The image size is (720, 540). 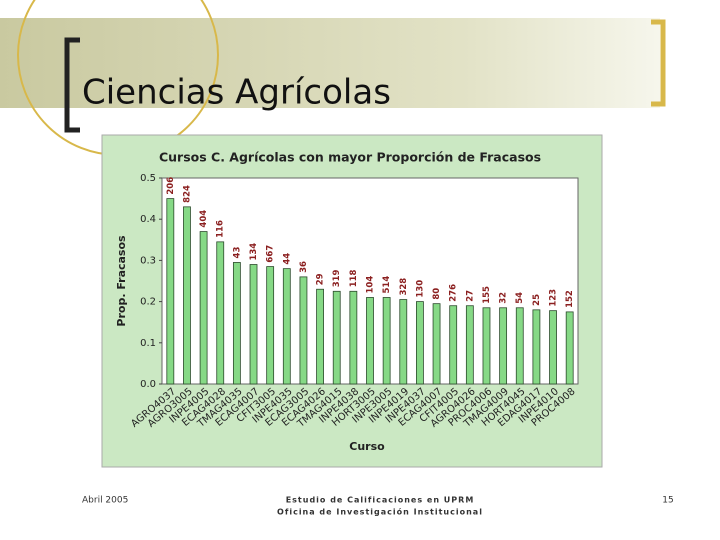 What do you see at coordinates (570, 299) in the screenshot?
I see `bar-annotation: 152` at bounding box center [570, 299].